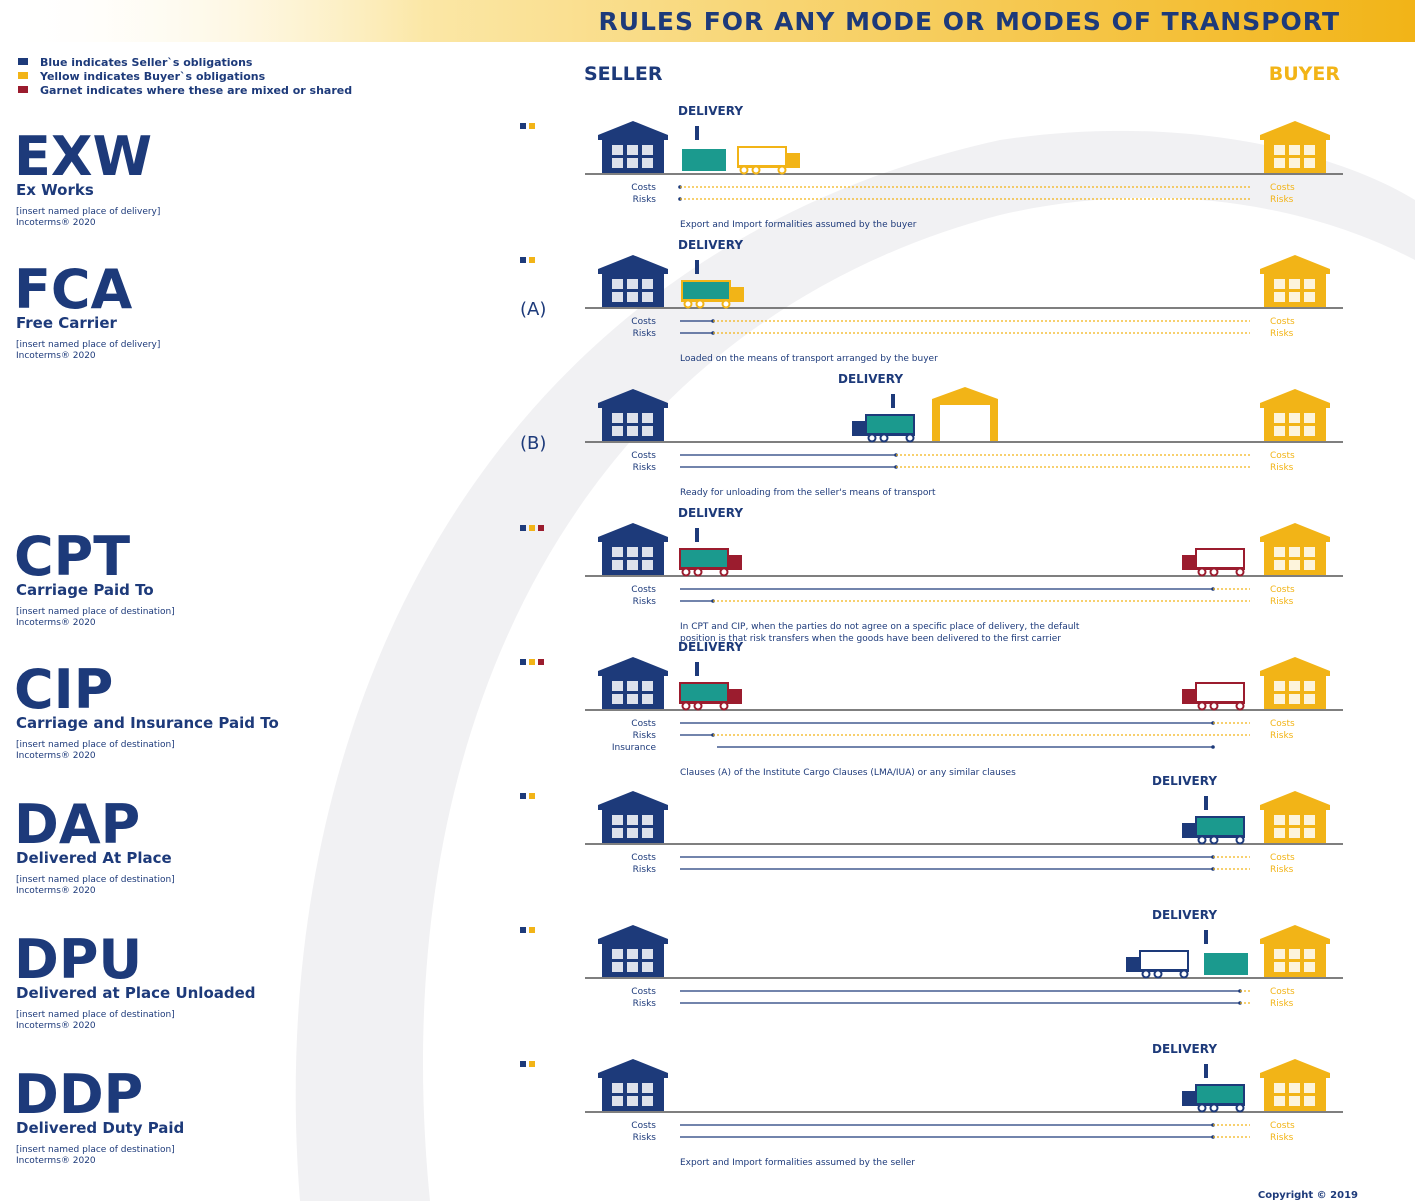  I want to click on transfer-point, so click(1213, 747).